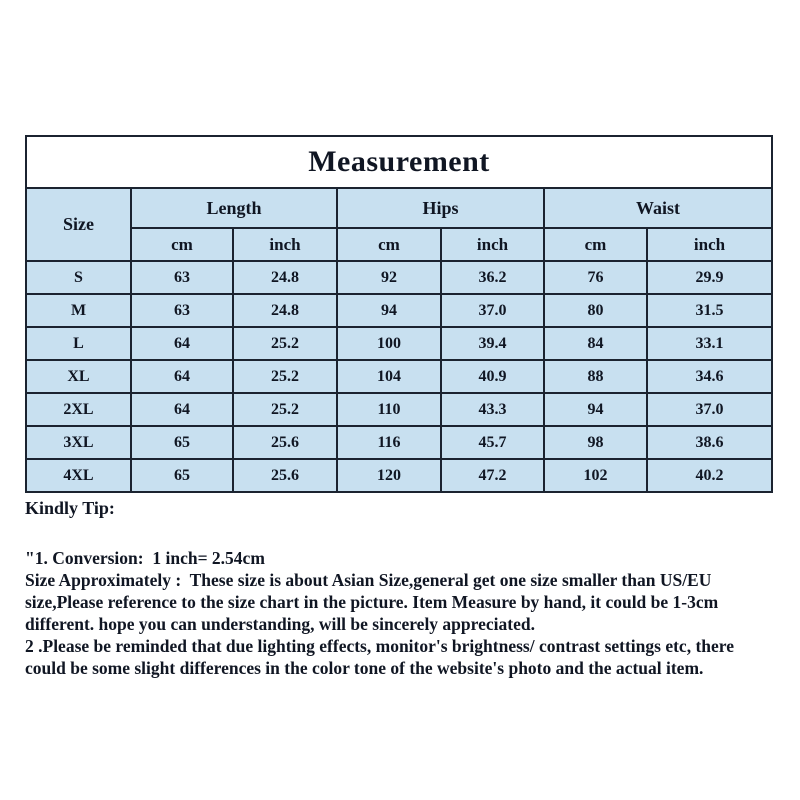 This screenshot has height=800, width=800. What do you see at coordinates (709, 442) in the screenshot?
I see `measurement-cell: 38.6` at bounding box center [709, 442].